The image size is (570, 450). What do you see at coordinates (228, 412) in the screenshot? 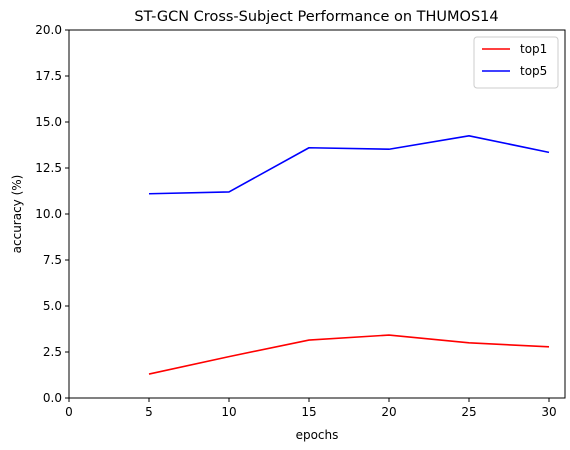
I see `x-tick-label: 10` at bounding box center [228, 412].